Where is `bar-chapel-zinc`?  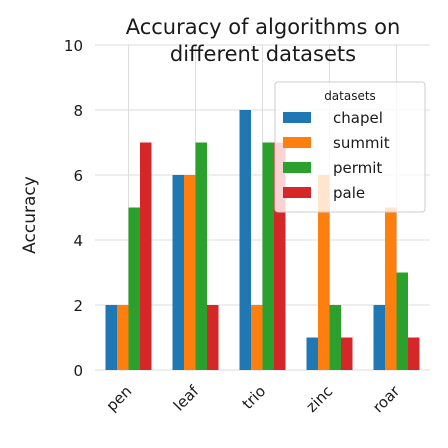 bar-chapel-zinc is located at coordinates (312, 353).